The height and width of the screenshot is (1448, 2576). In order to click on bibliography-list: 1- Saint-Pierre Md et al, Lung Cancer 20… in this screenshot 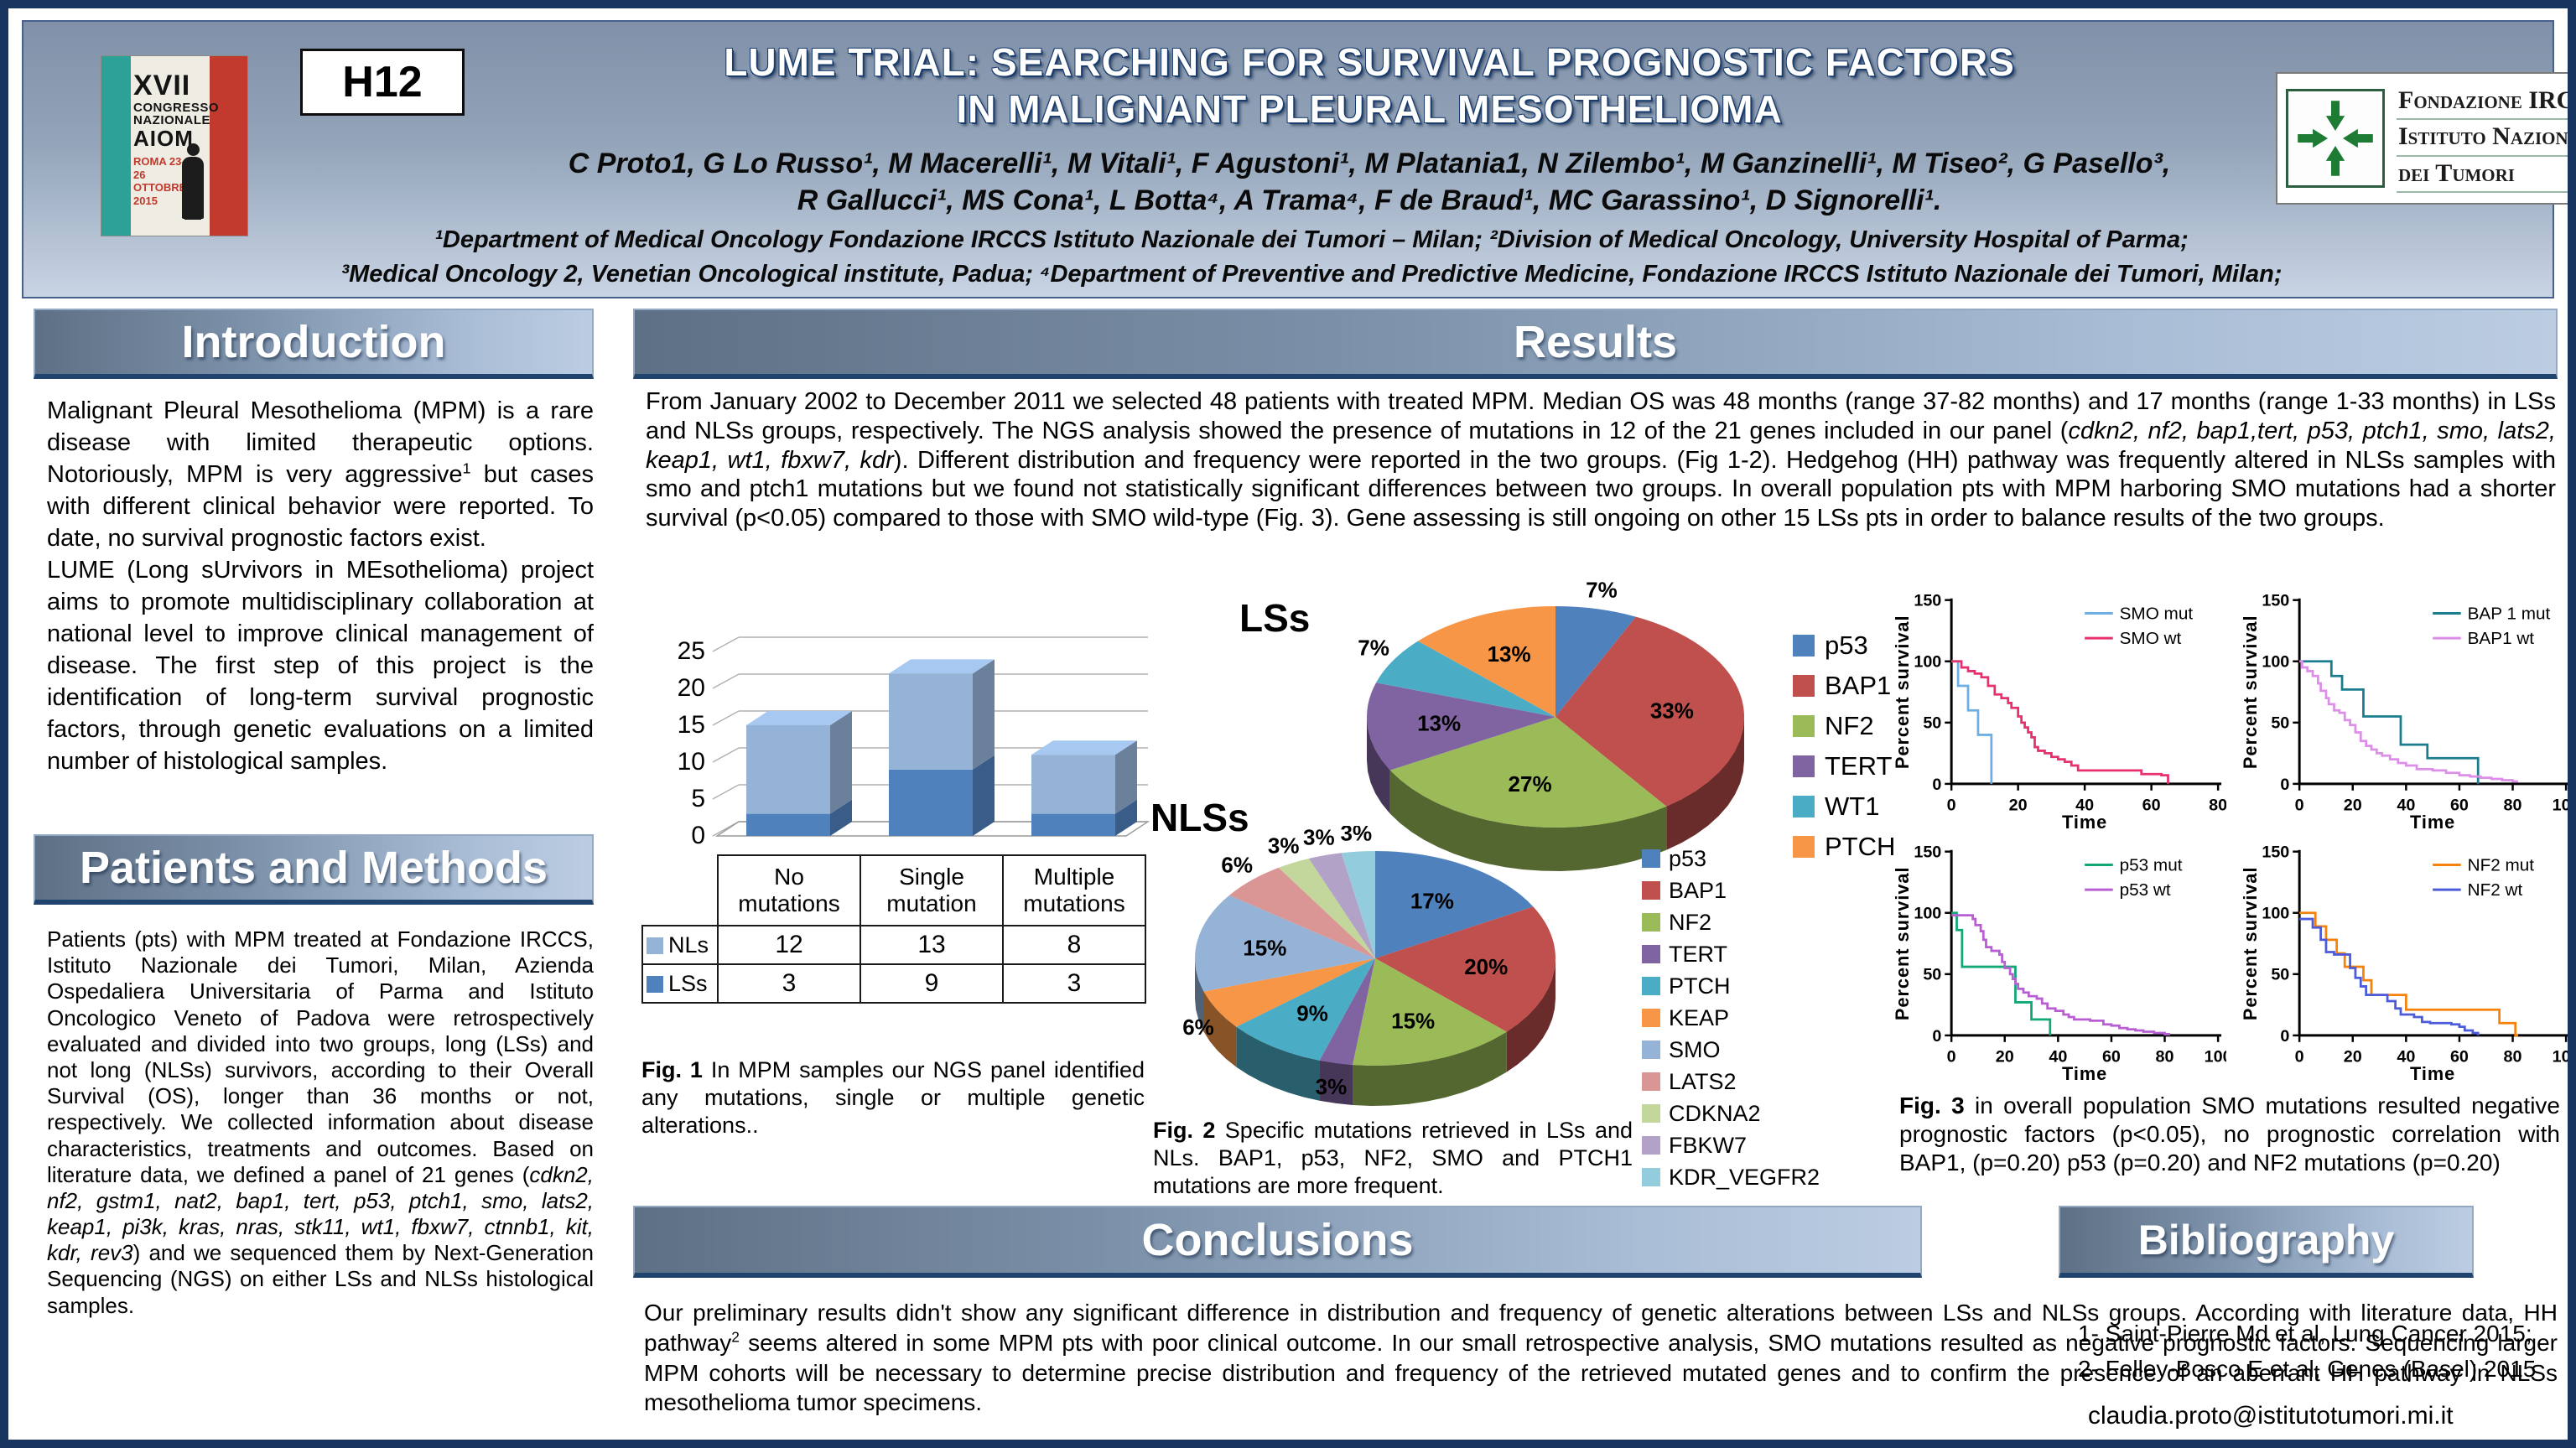, I will do `click(2312, 1351)`.